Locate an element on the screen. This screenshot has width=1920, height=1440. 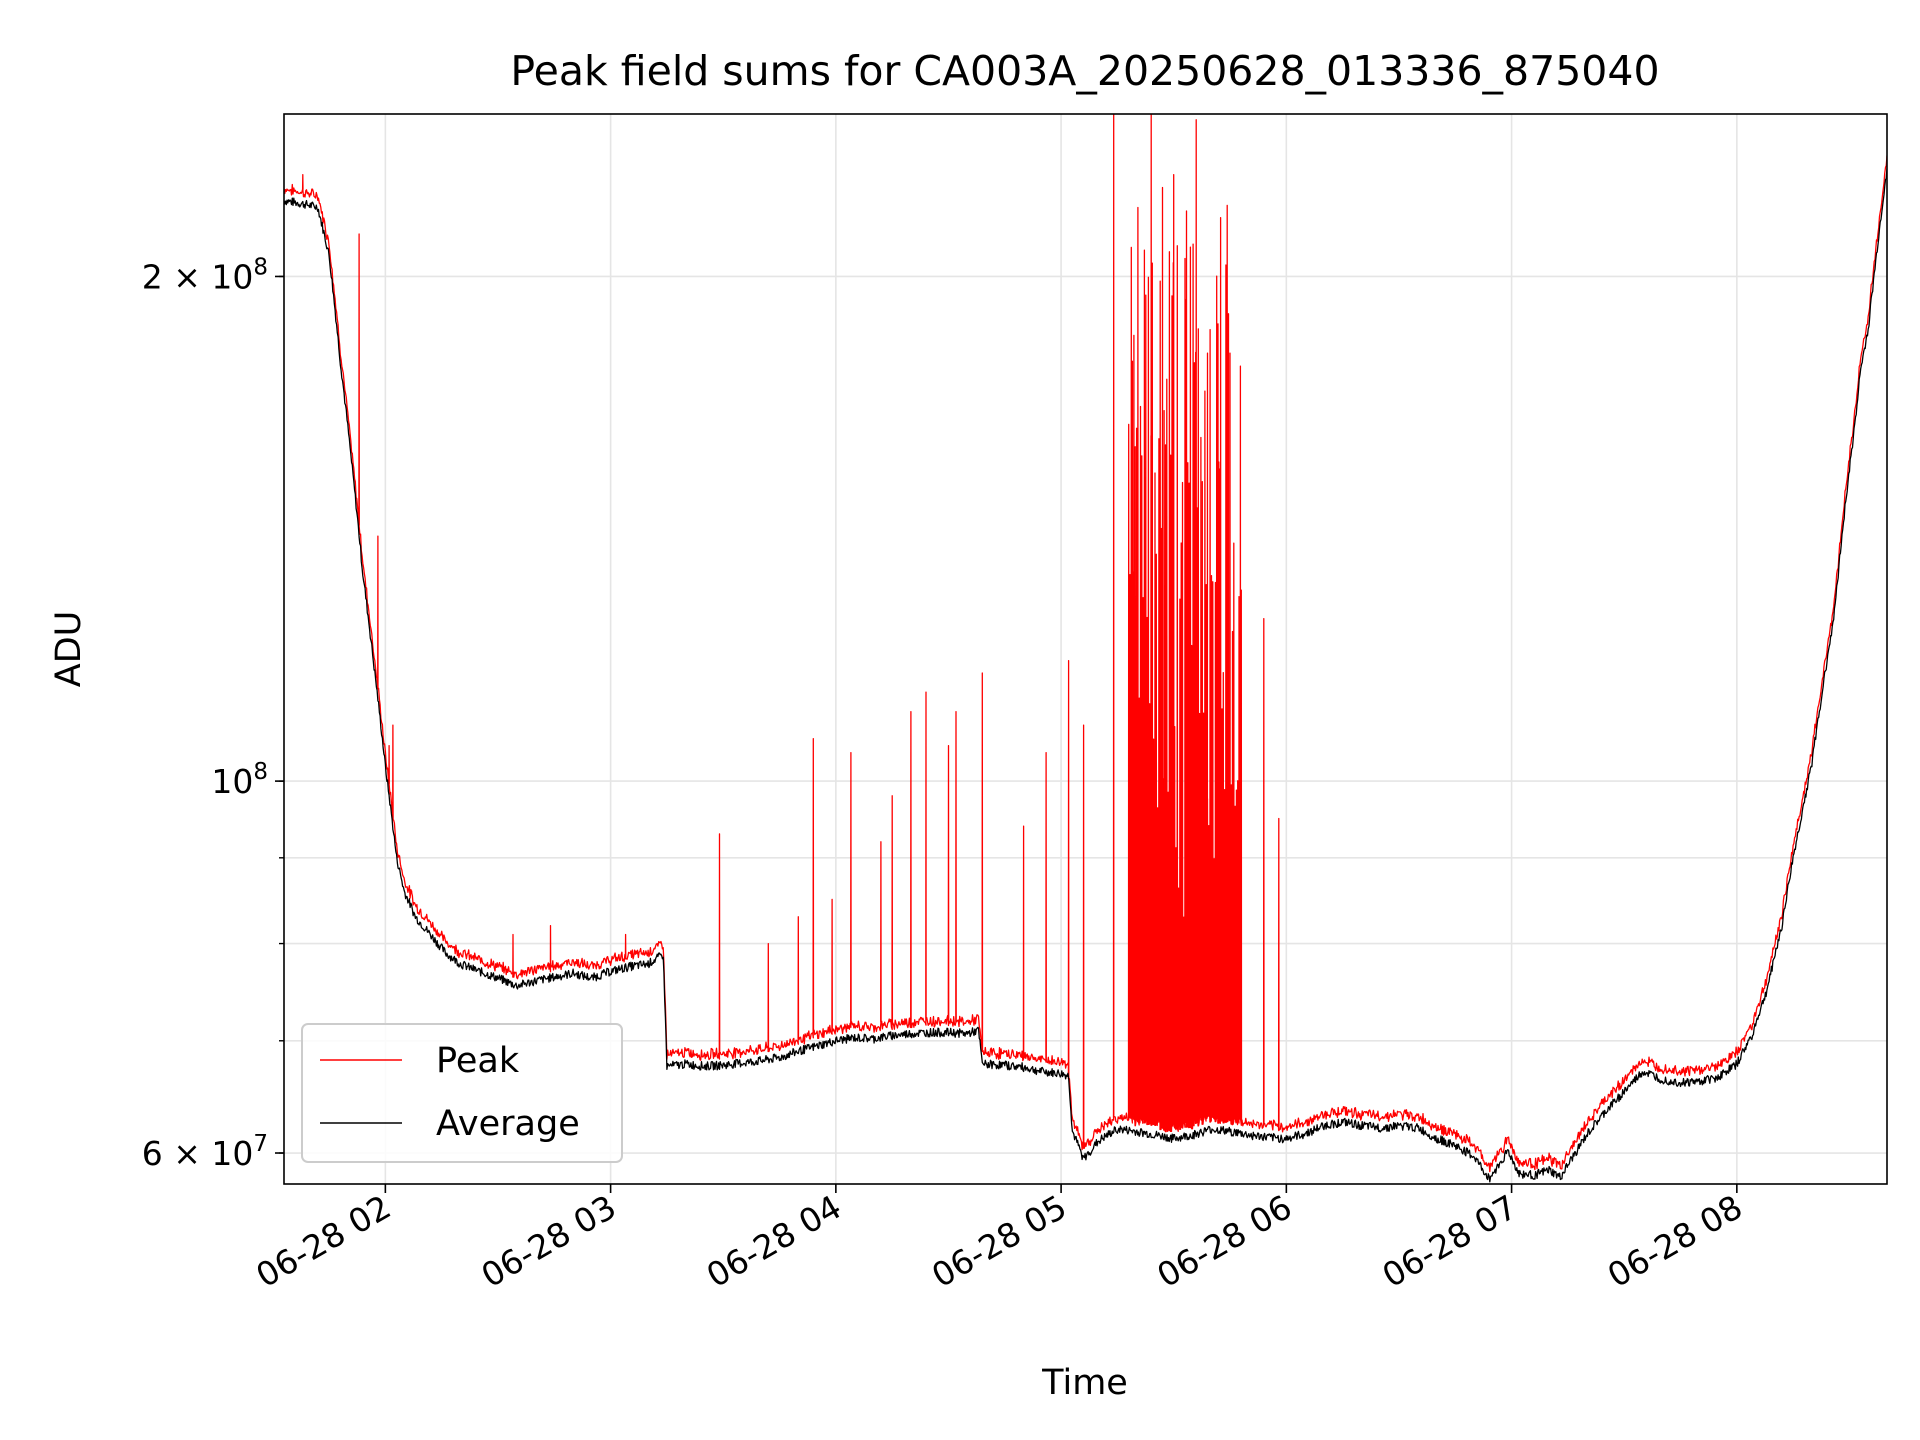
y-tick-label: 6 × 107 is located at coordinates (205, 1152).